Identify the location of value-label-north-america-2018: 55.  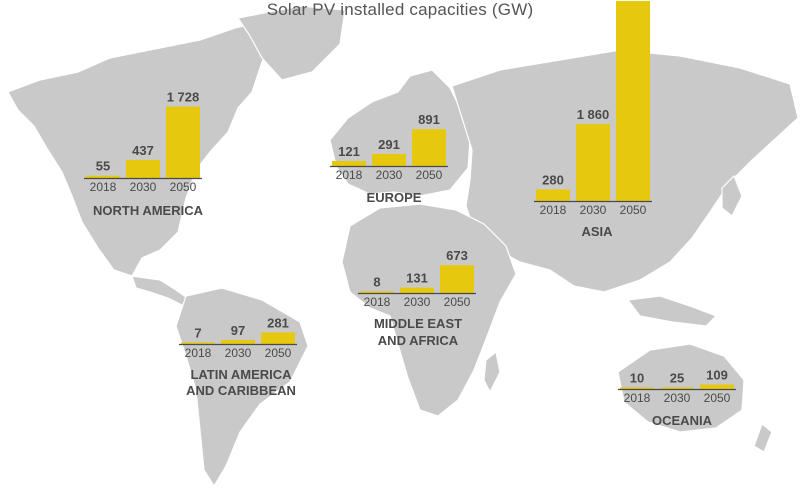
(103, 166).